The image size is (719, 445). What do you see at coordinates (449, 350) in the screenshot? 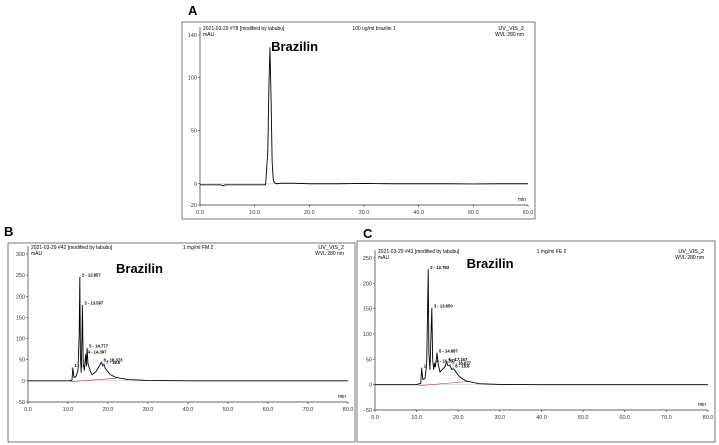
I see `peak-label: 5 - 14.887` at bounding box center [449, 350].